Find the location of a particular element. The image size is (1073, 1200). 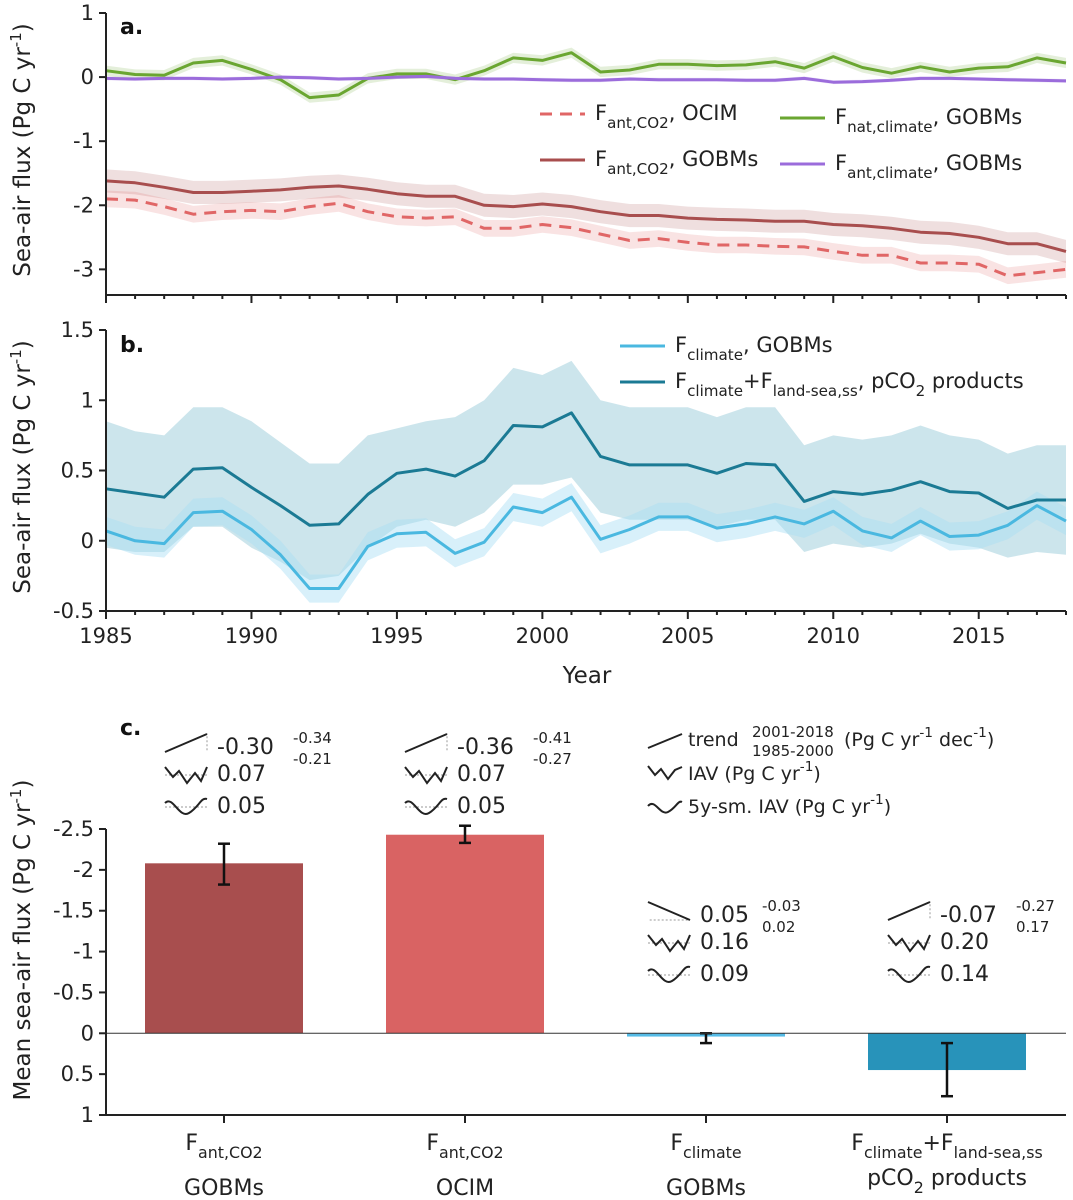

iav-value-0: 0.07 is located at coordinates (241, 774).